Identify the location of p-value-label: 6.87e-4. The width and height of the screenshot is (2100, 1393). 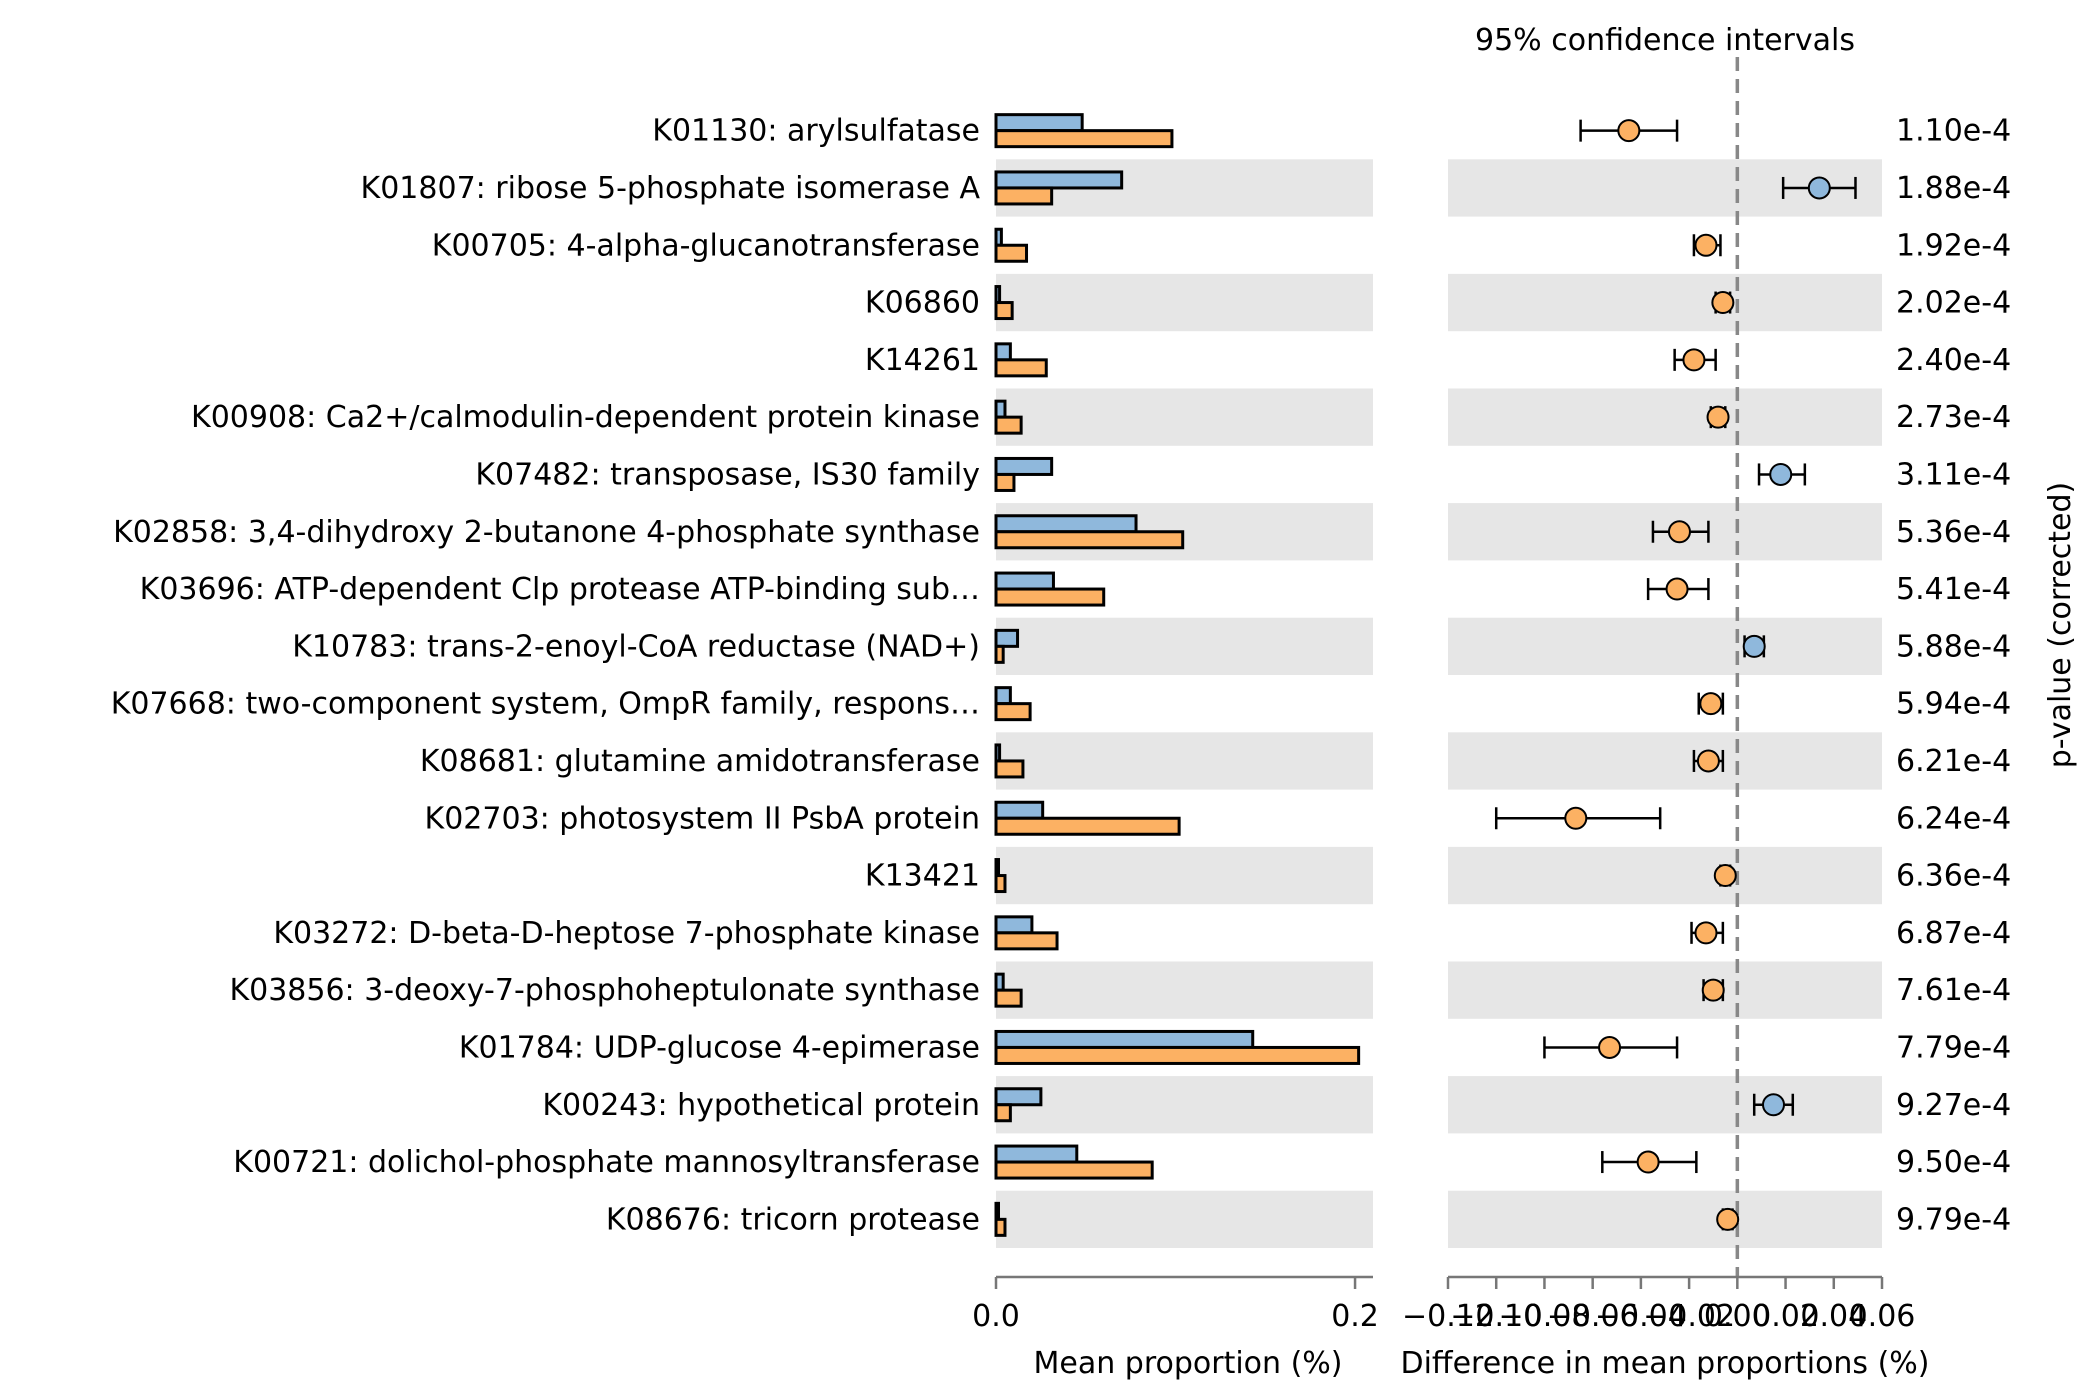
(1953, 933).